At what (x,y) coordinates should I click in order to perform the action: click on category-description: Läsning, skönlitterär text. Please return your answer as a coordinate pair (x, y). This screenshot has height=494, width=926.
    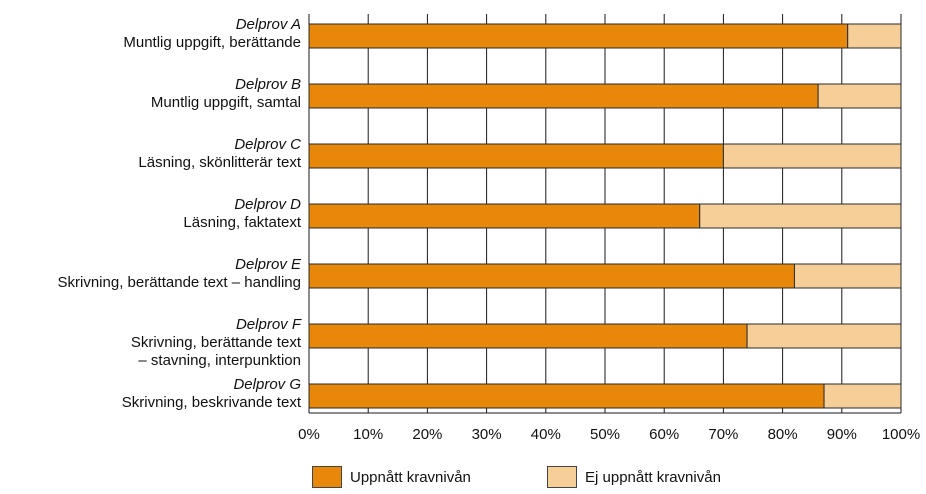
    Looking at the image, I should click on (219, 162).